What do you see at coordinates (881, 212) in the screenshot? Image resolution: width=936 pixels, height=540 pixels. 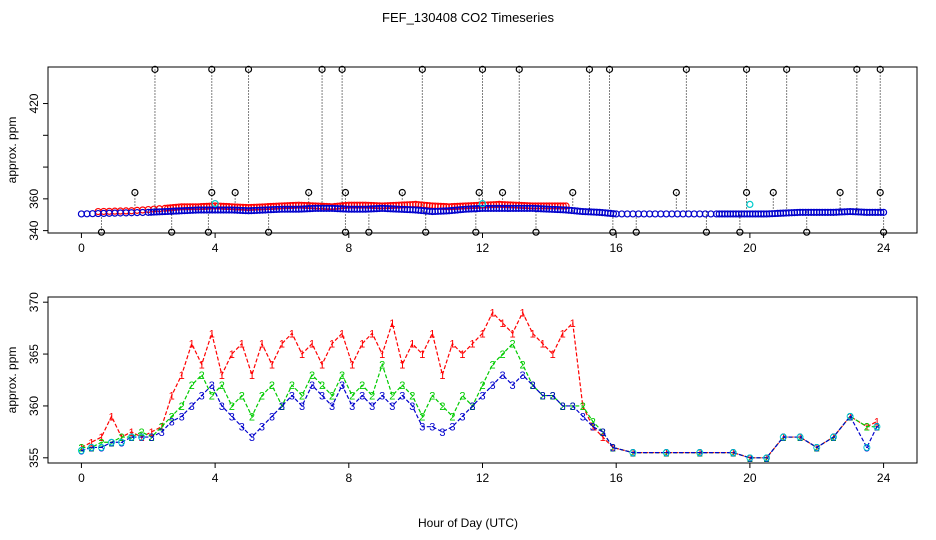 I see `top-blue-point` at bounding box center [881, 212].